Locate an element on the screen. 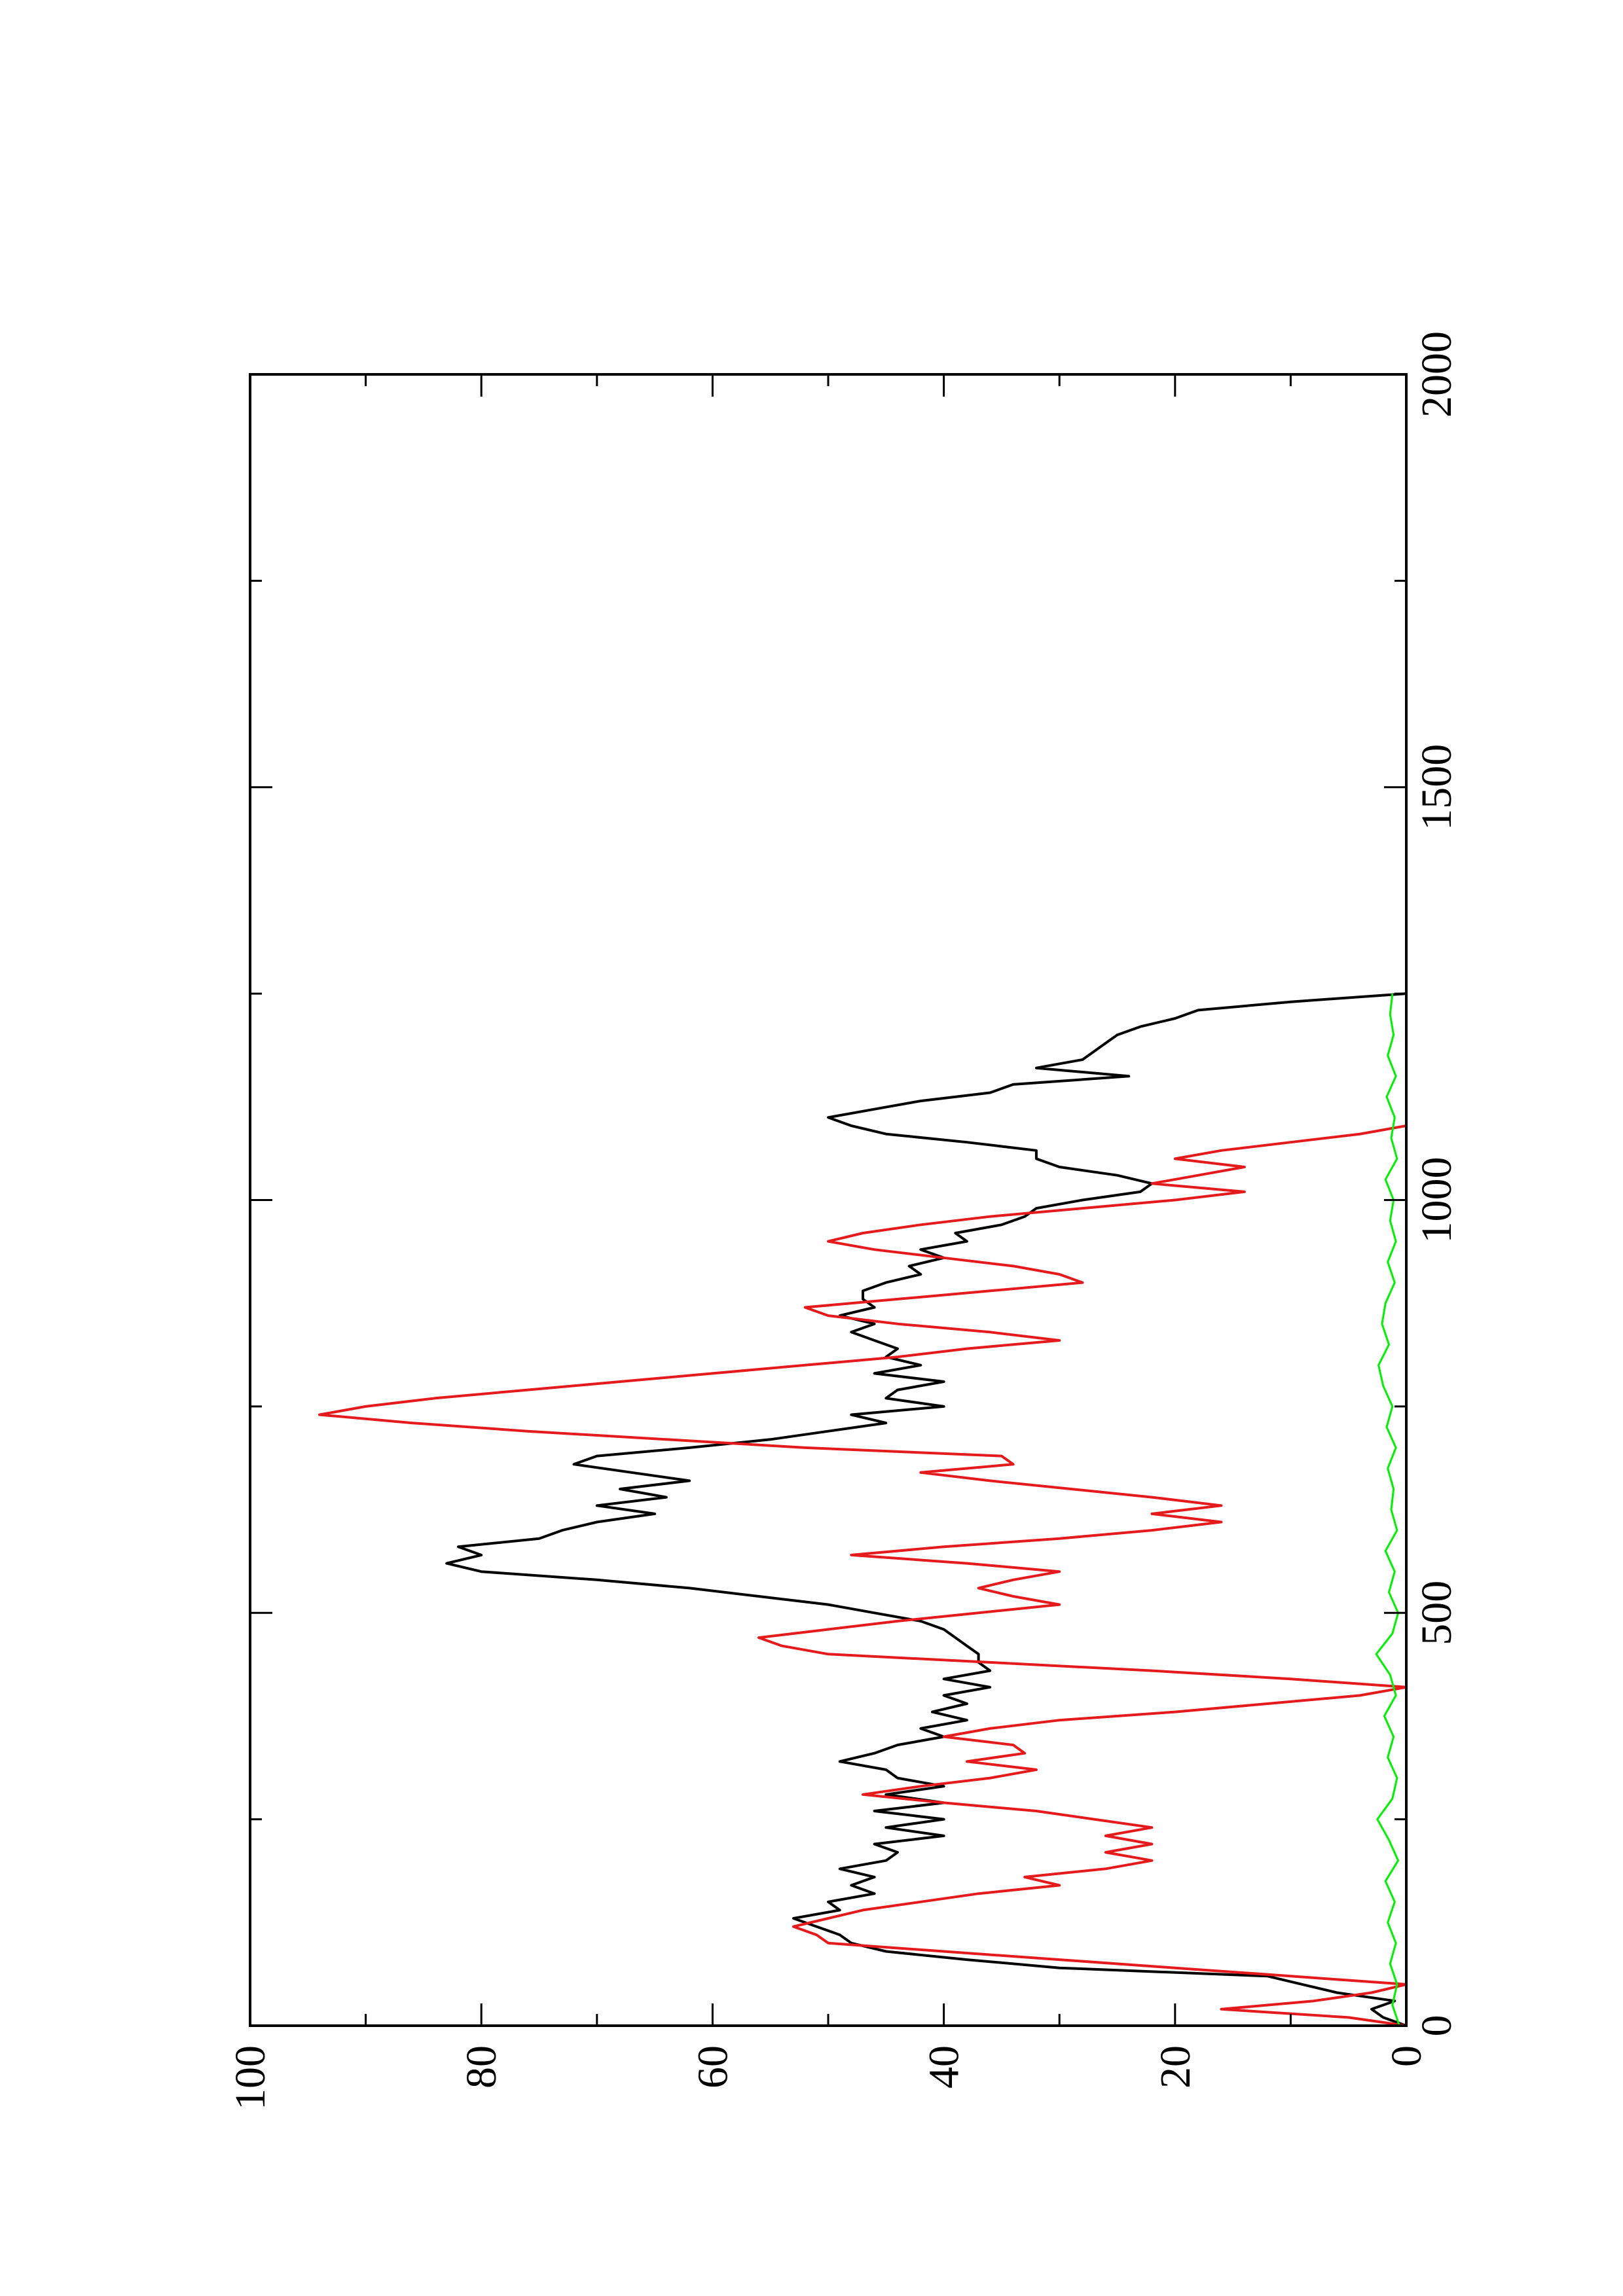  x-tick-label: 0 is located at coordinates (1437, 2026).